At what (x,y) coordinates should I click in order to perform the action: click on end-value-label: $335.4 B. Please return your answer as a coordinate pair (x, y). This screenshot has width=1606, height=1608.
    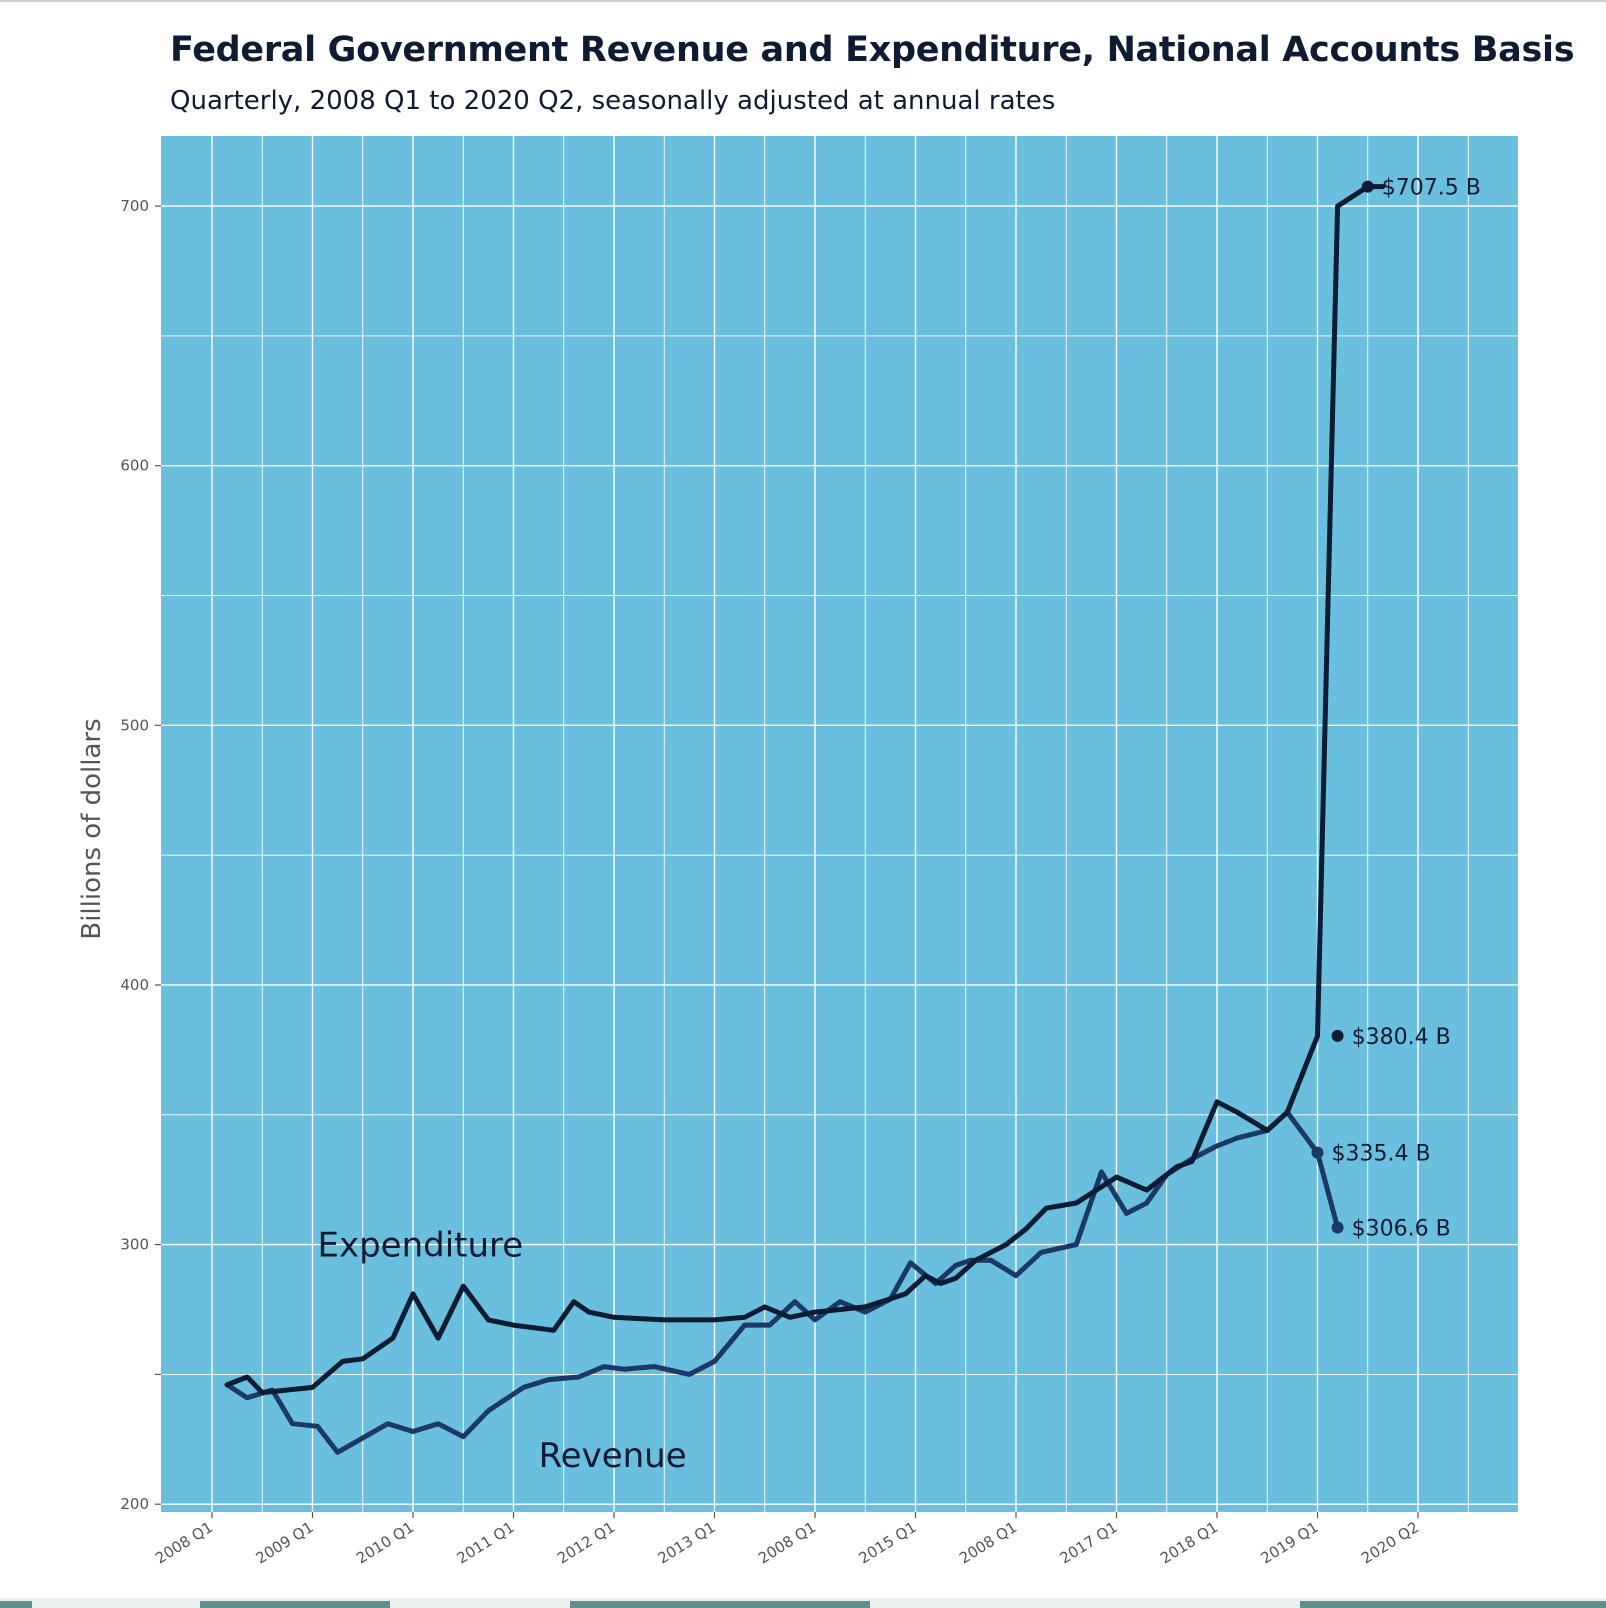
    Looking at the image, I should click on (1381, 1154).